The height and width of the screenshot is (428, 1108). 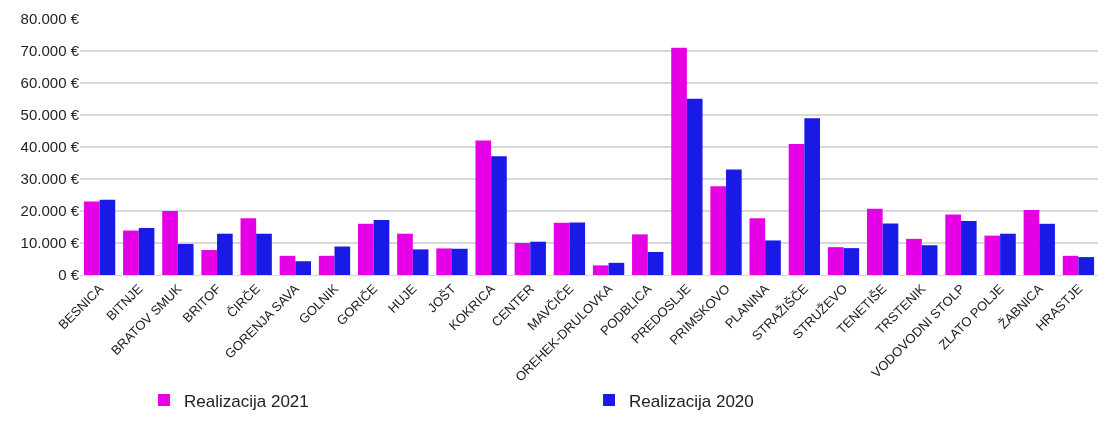 I want to click on y-tick-label: 20.000 €, so click(x=50, y=211).